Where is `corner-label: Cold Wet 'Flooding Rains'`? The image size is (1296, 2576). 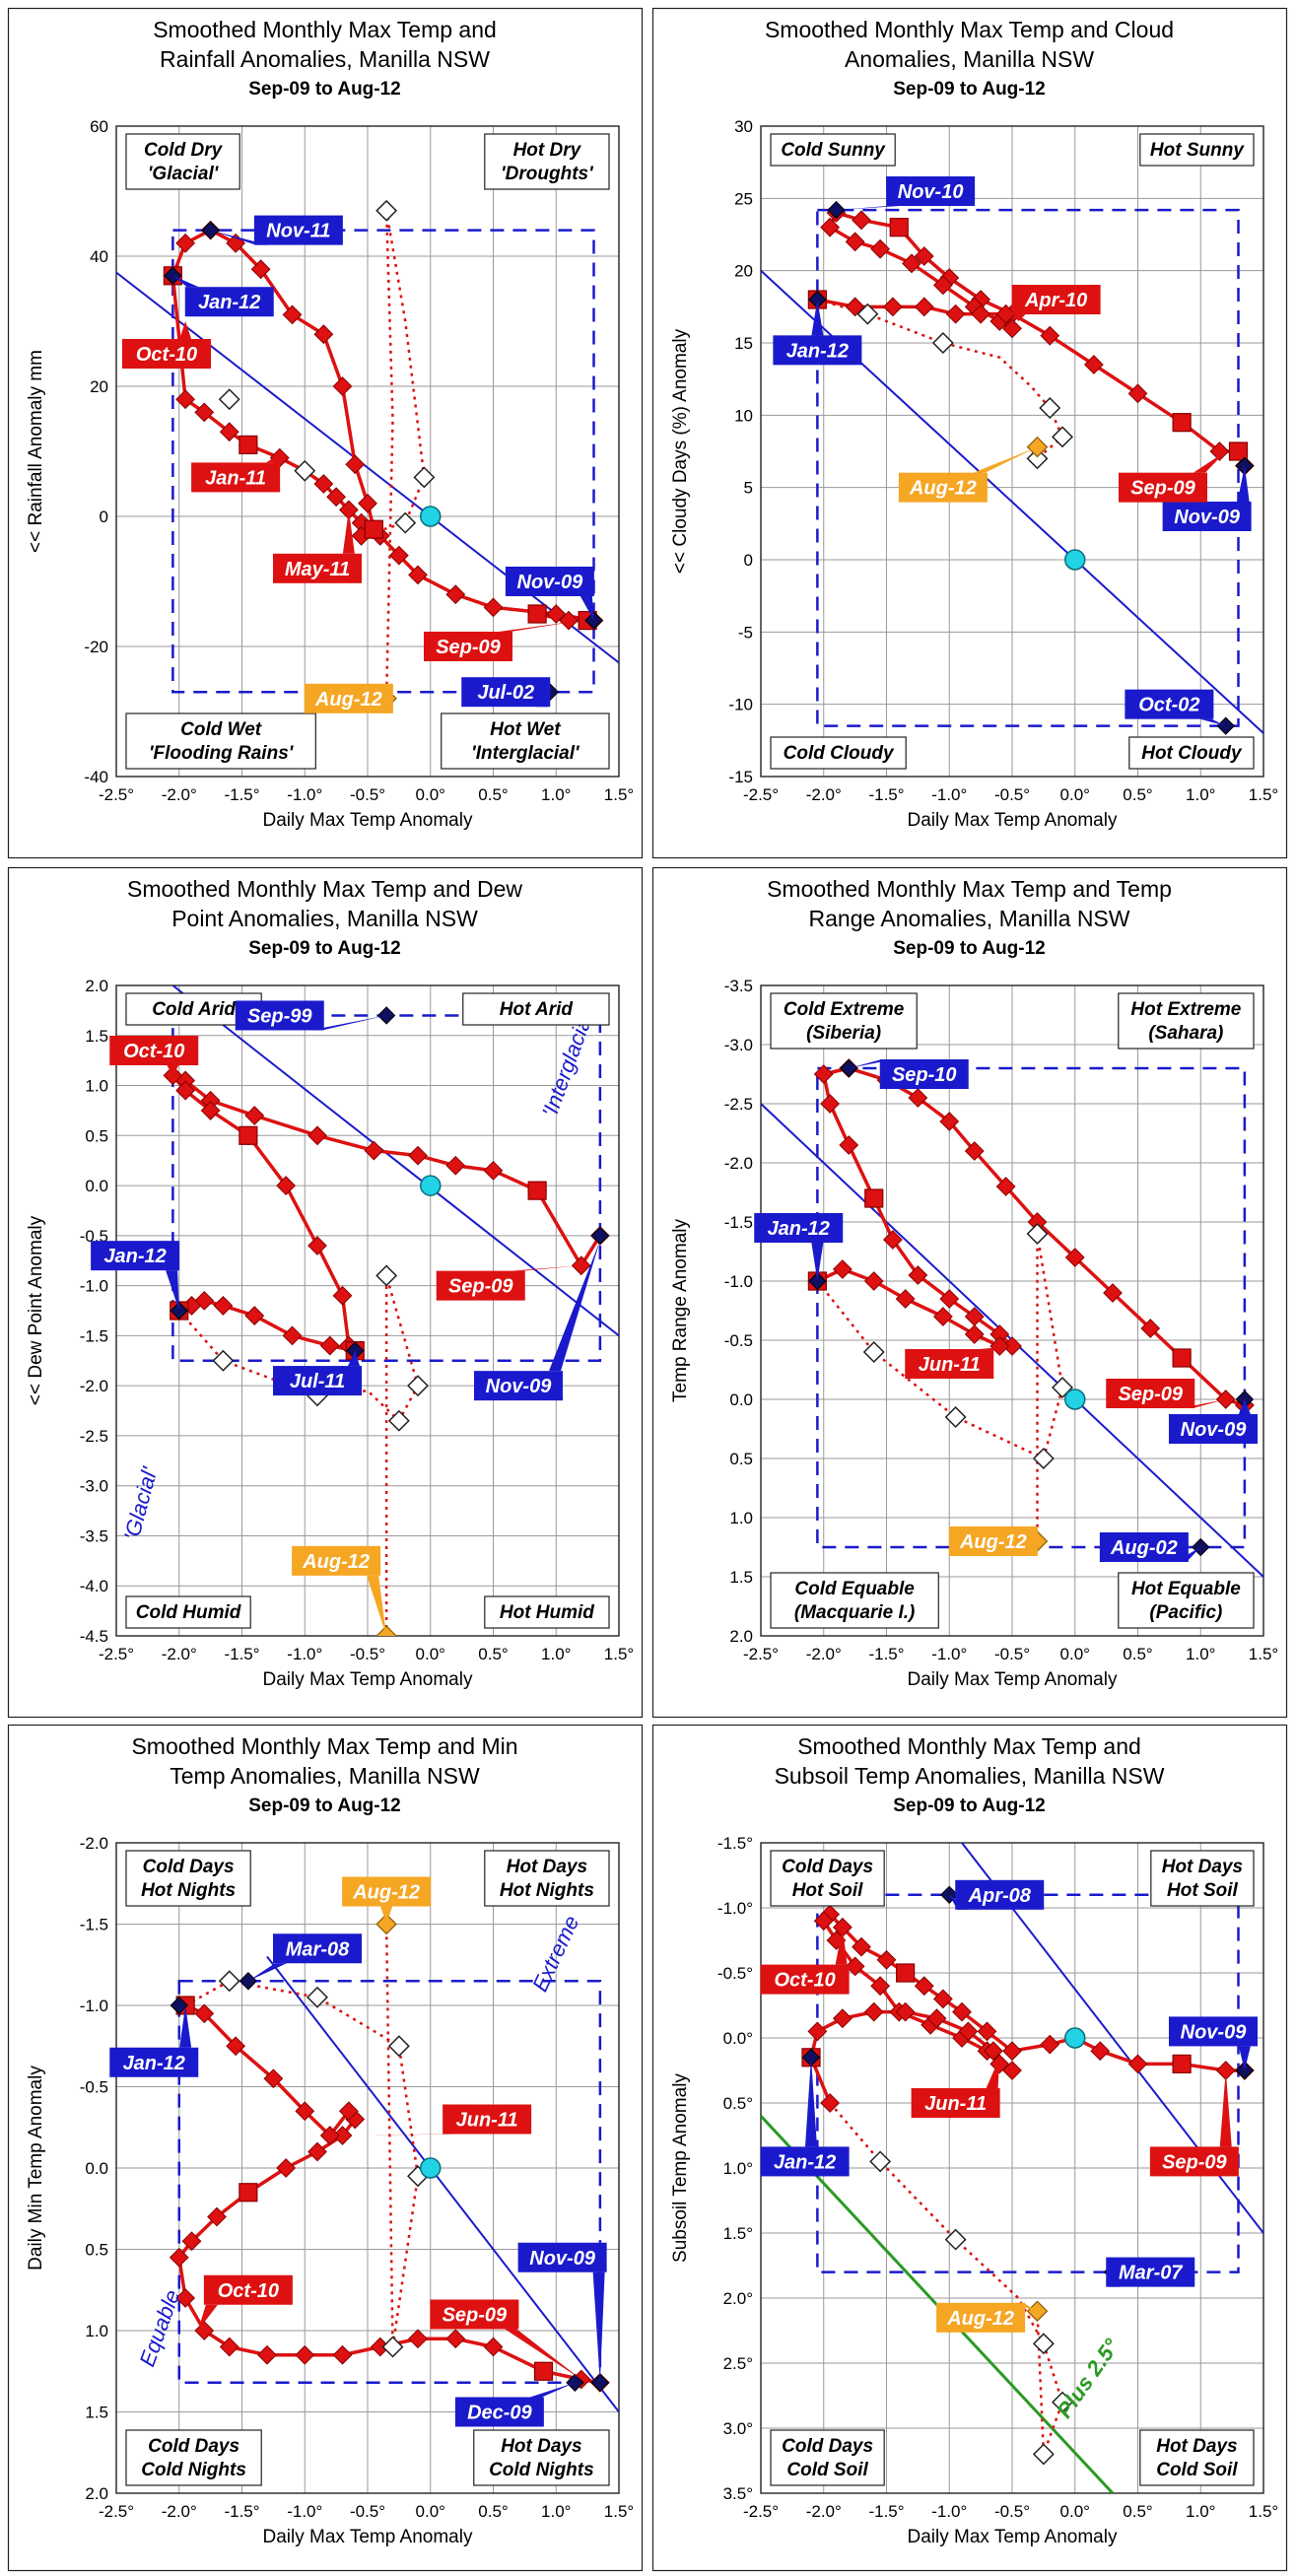
corner-label: Cold Wet 'Flooding Rains' is located at coordinates (220, 741).